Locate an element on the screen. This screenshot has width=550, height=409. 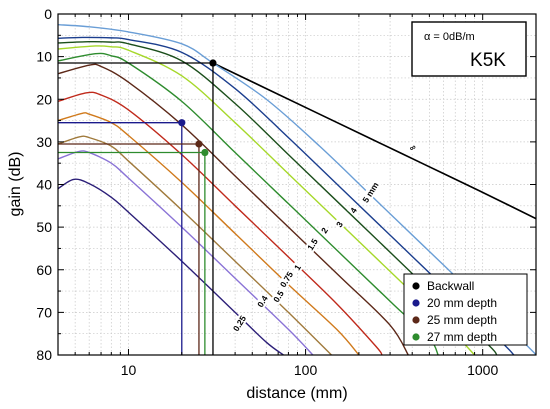
curve-label: 4 is located at coordinates (353, 211).